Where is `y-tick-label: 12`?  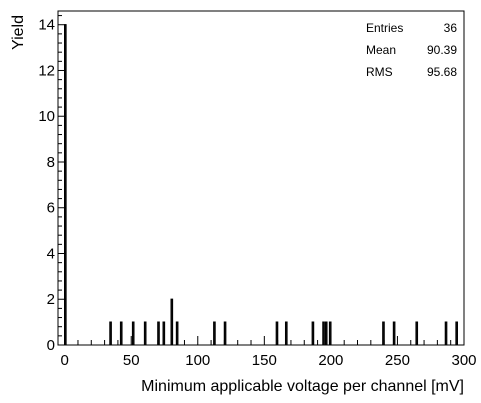 y-tick-label: 12 is located at coordinates (46, 70).